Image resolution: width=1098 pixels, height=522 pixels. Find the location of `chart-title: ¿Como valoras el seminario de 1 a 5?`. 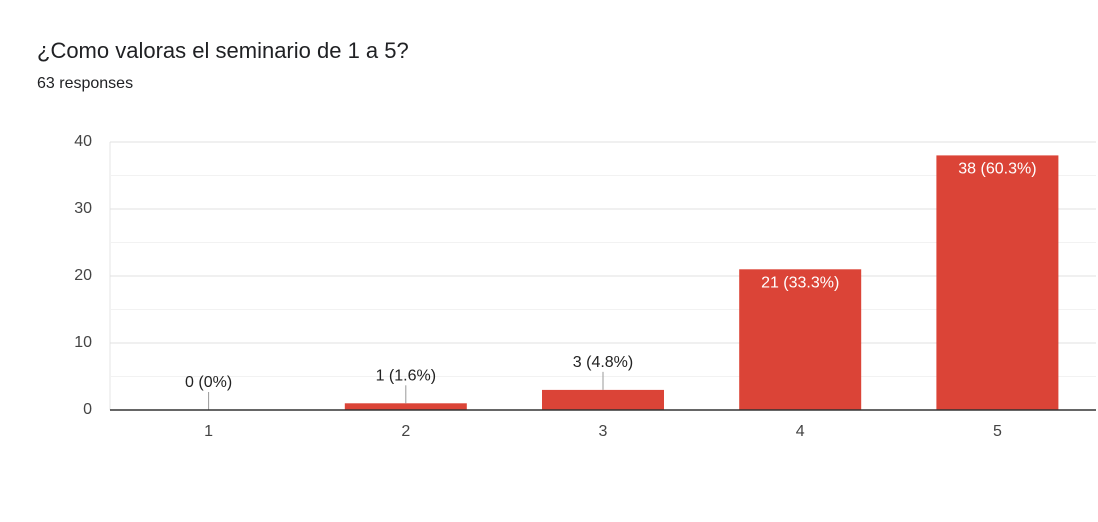

chart-title: ¿Como valoras el seminario de 1 a 5? is located at coordinates (223, 50).